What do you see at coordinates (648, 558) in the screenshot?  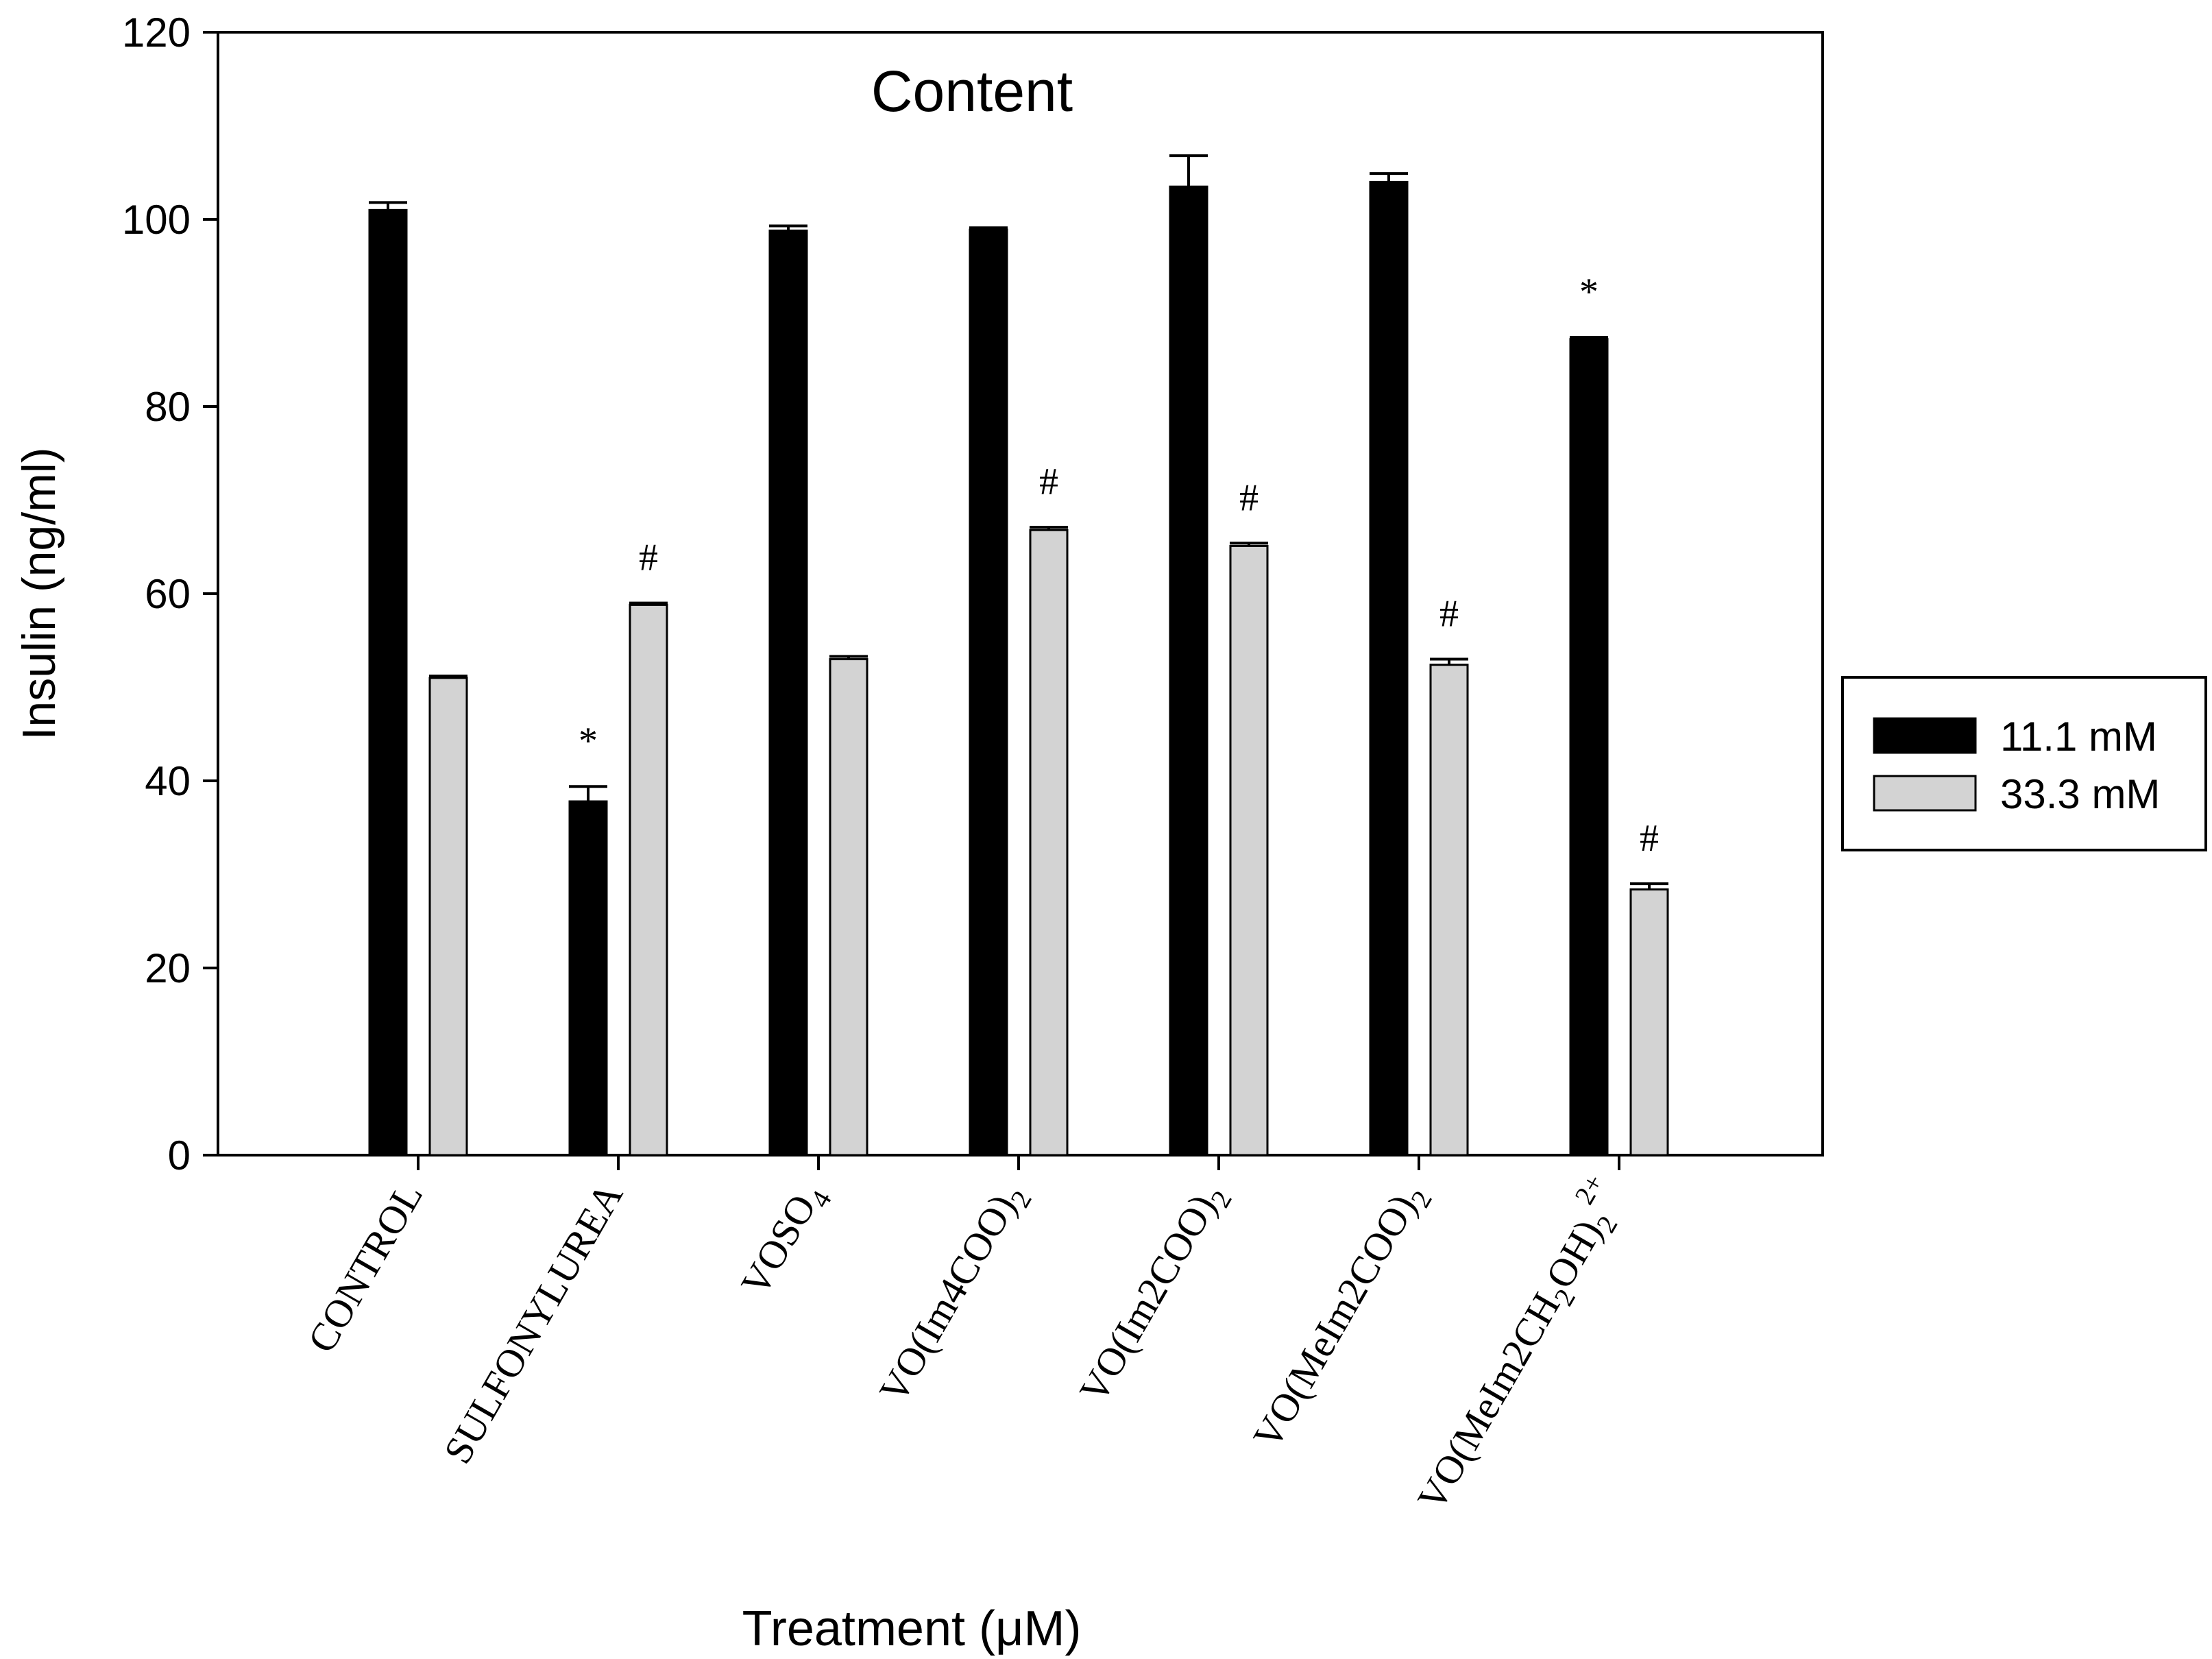 I see `significance-mark-series-2-1: #` at bounding box center [648, 558].